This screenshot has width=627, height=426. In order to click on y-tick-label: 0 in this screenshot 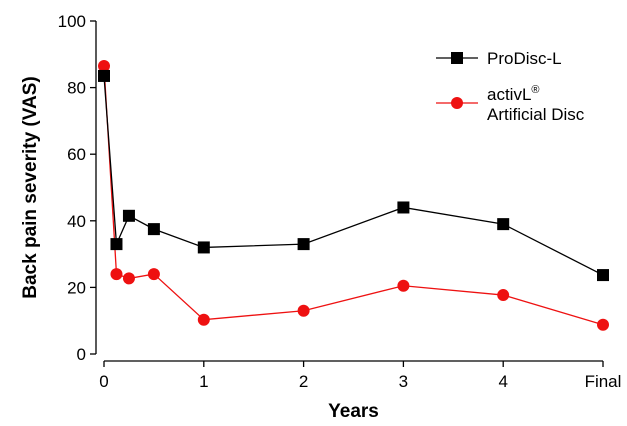, I will do `click(81, 354)`.